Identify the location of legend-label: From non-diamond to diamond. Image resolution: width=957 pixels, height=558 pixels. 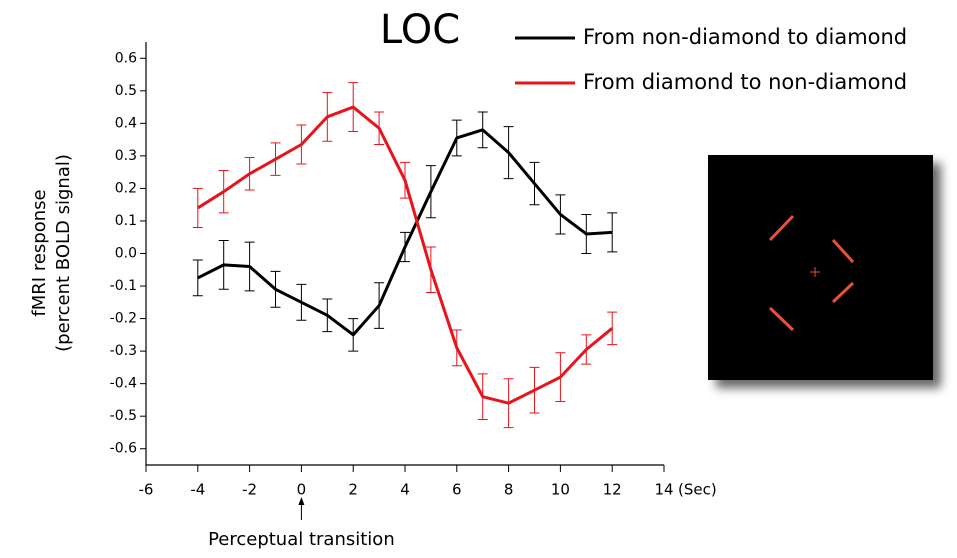
(745, 37).